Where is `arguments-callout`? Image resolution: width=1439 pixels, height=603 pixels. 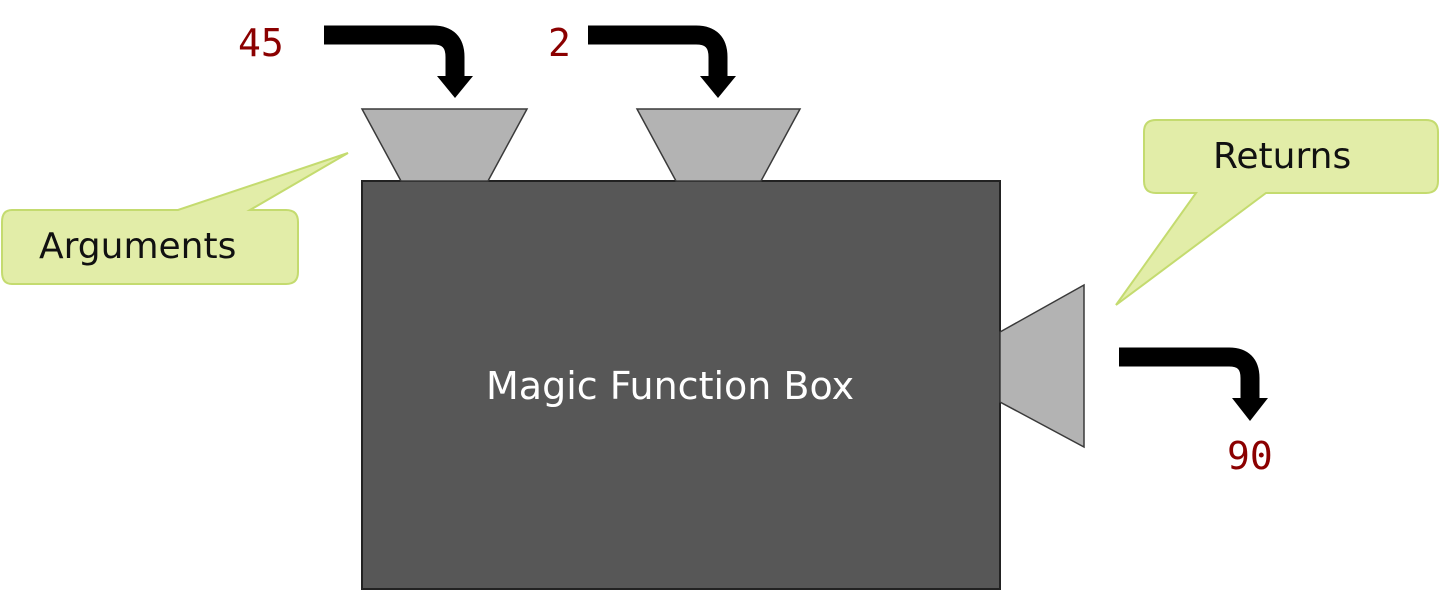 arguments-callout is located at coordinates (175, 218).